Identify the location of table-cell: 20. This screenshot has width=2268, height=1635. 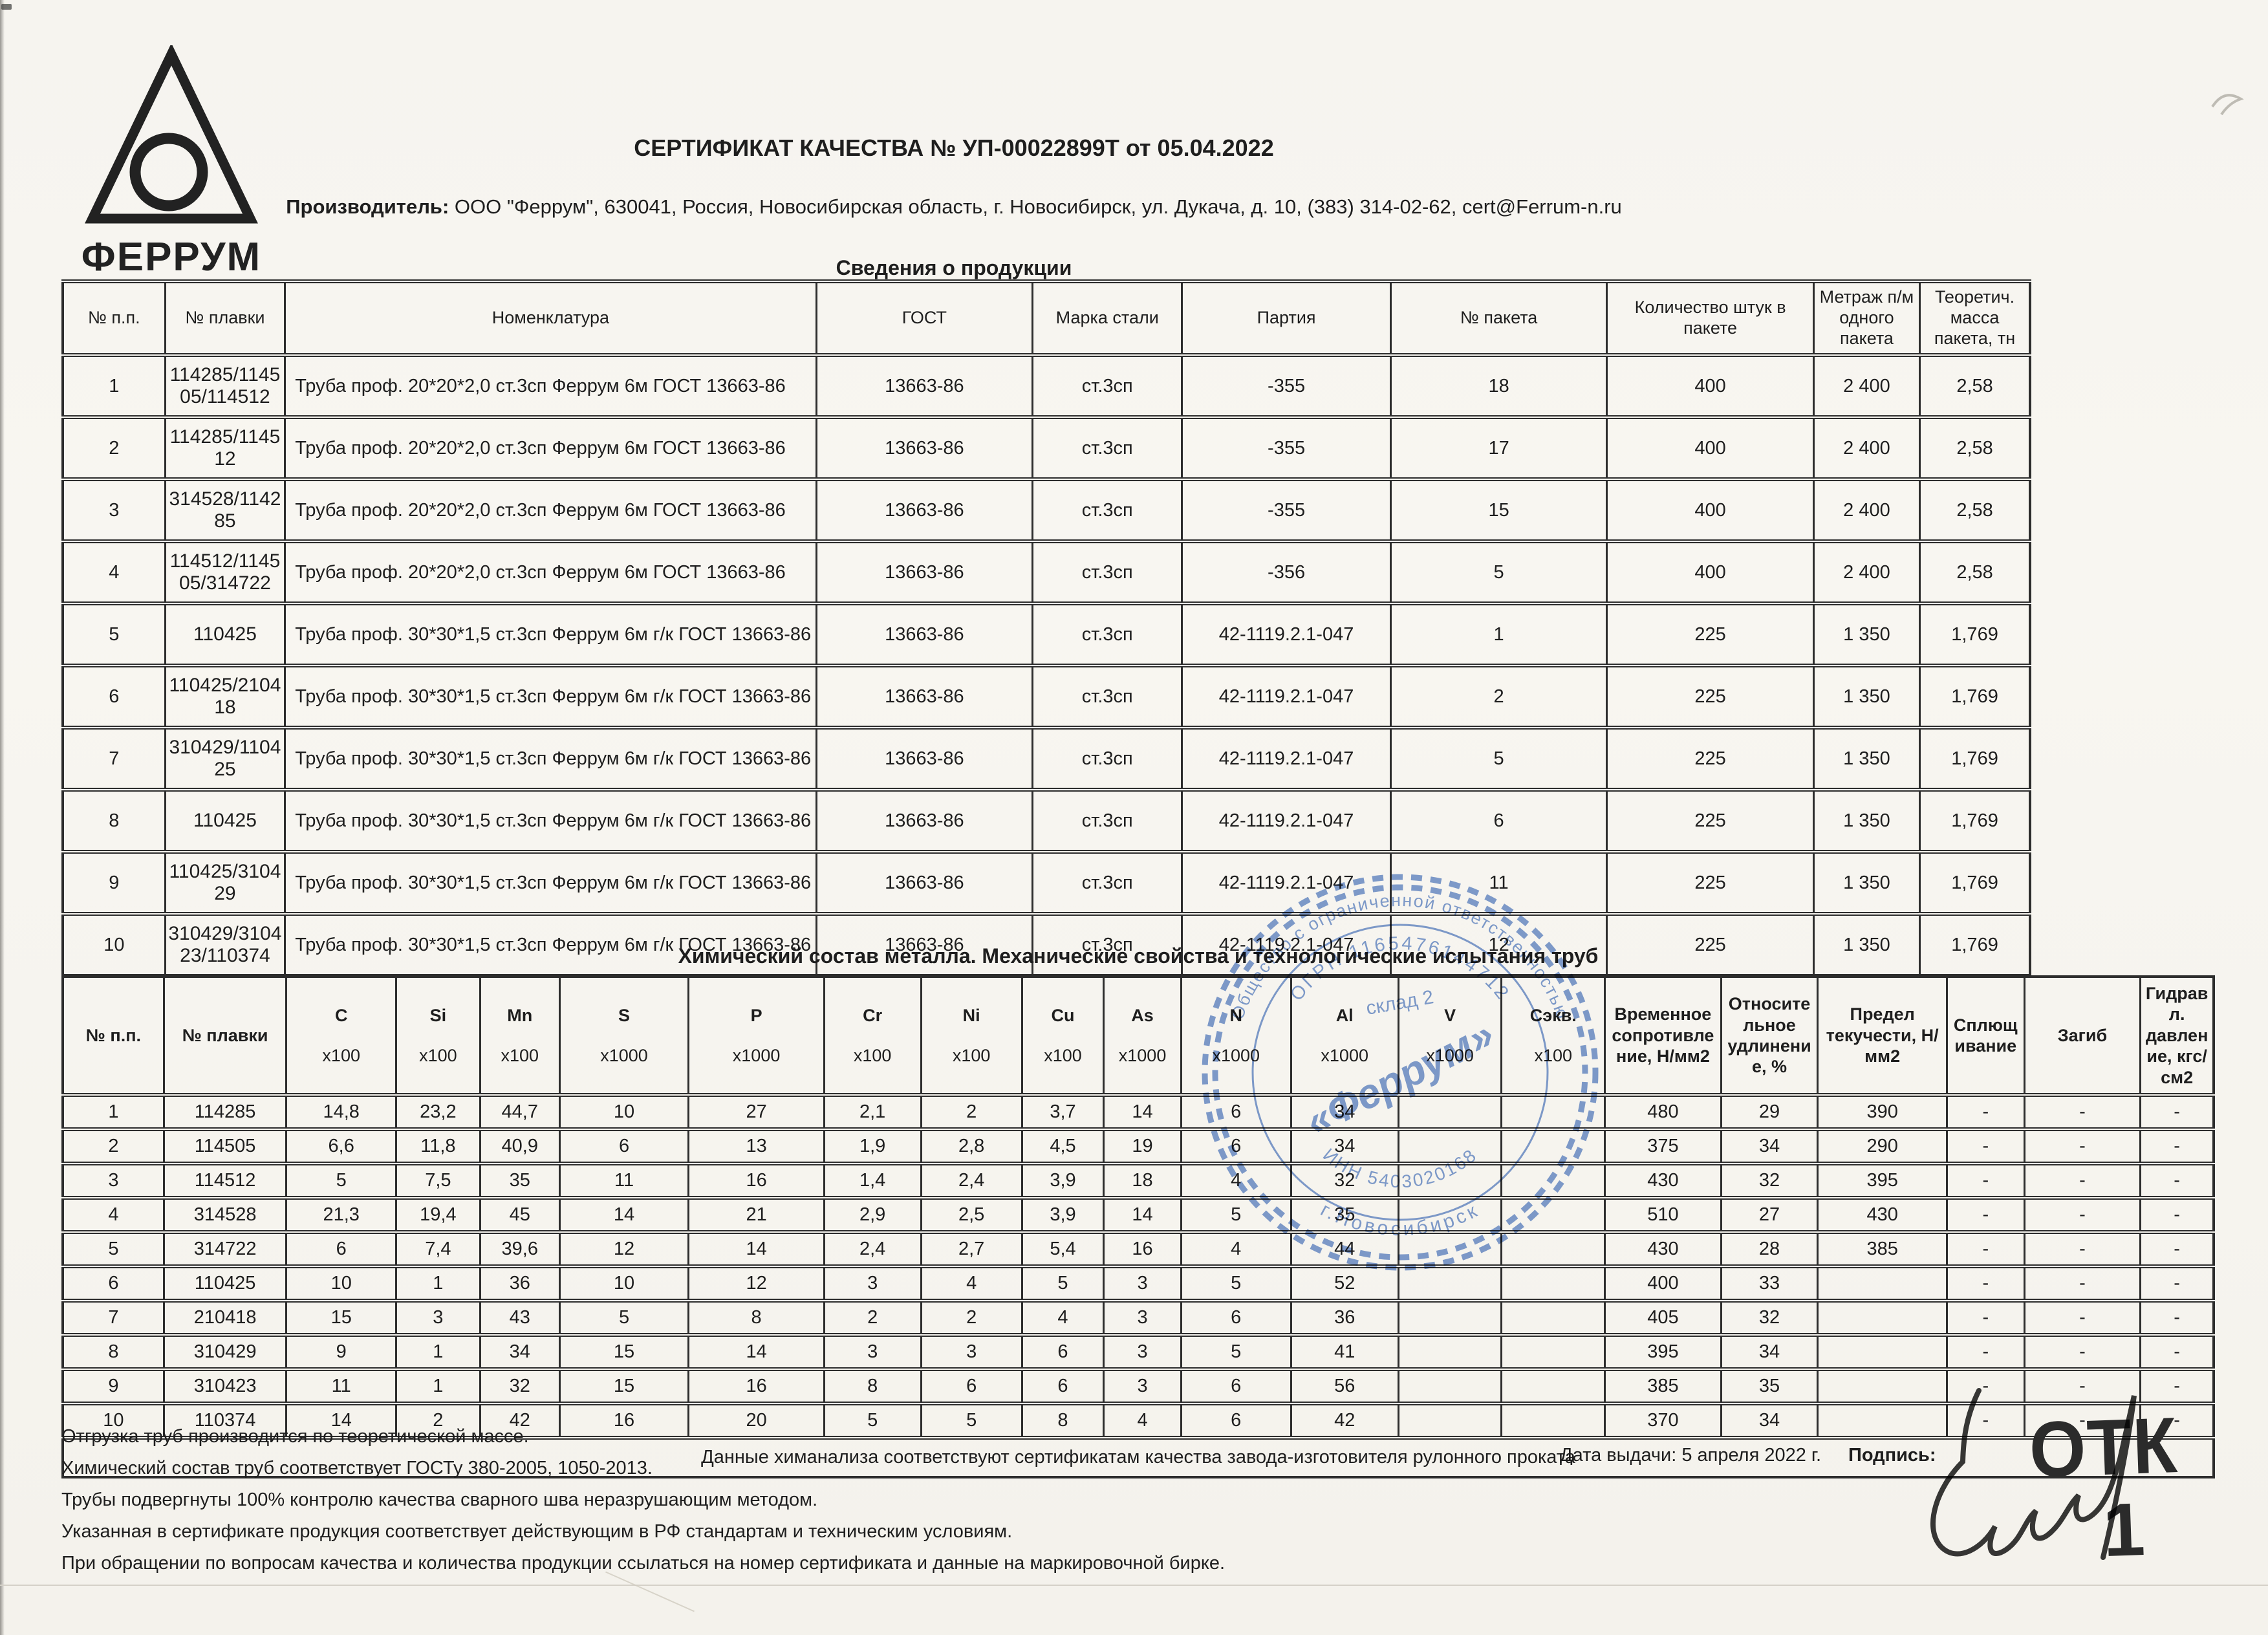
(756, 1420).